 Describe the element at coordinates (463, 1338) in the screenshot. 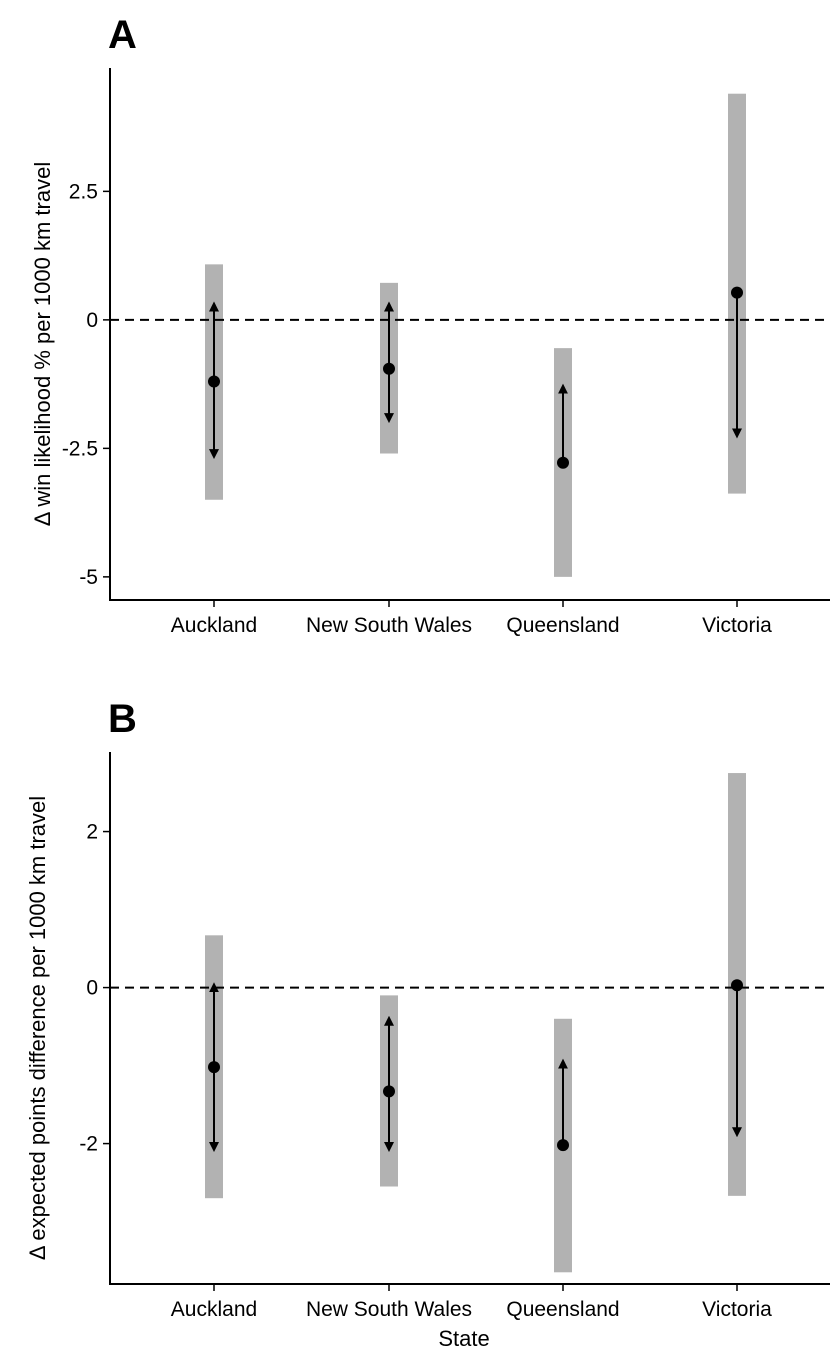

I see `x-axis-title: State` at that location.